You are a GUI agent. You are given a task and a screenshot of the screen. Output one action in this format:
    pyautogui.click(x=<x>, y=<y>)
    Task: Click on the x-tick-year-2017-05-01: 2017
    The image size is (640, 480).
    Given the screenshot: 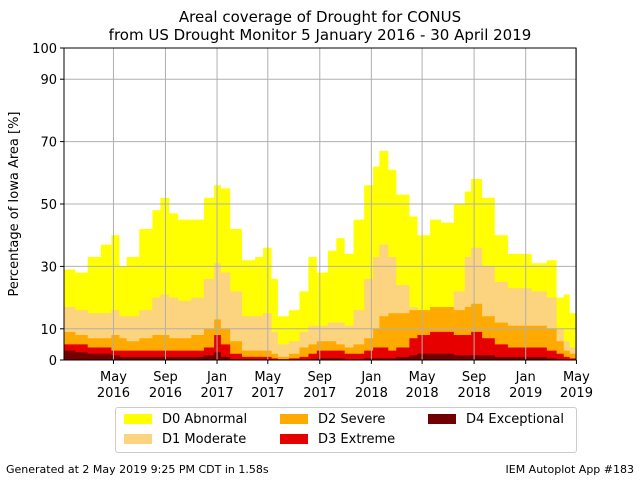 What is the action you would take?
    pyautogui.click(x=267, y=393)
    